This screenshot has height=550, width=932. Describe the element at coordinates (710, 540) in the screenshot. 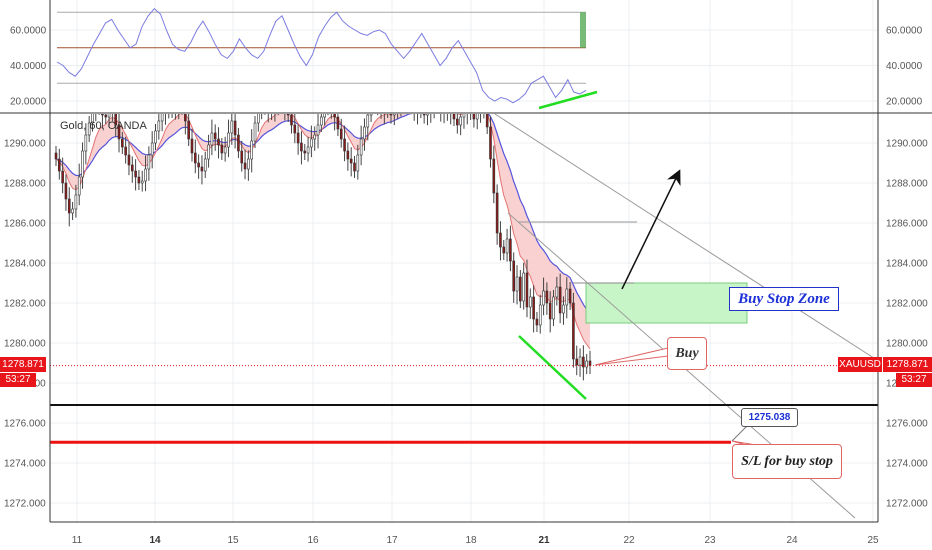

I see `date-tick-label: 23` at that location.